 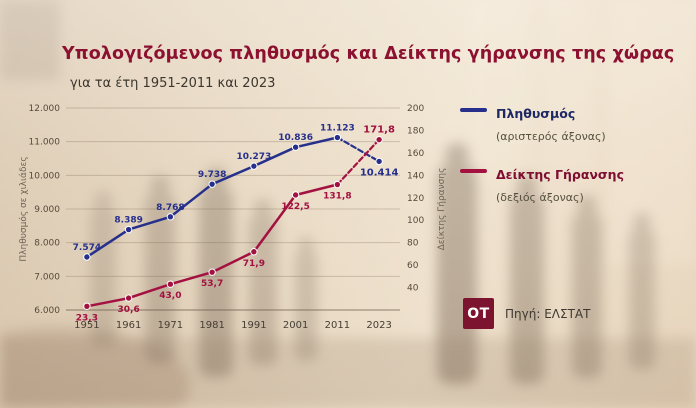 I want to click on x-axis-tick: 2023, so click(x=378, y=325).